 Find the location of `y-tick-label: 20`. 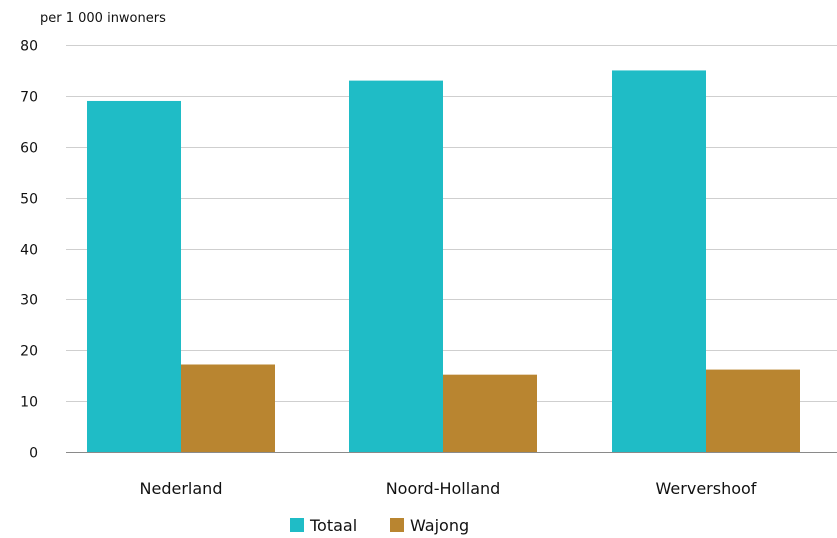

y-tick-label: 20 is located at coordinates (29, 352).